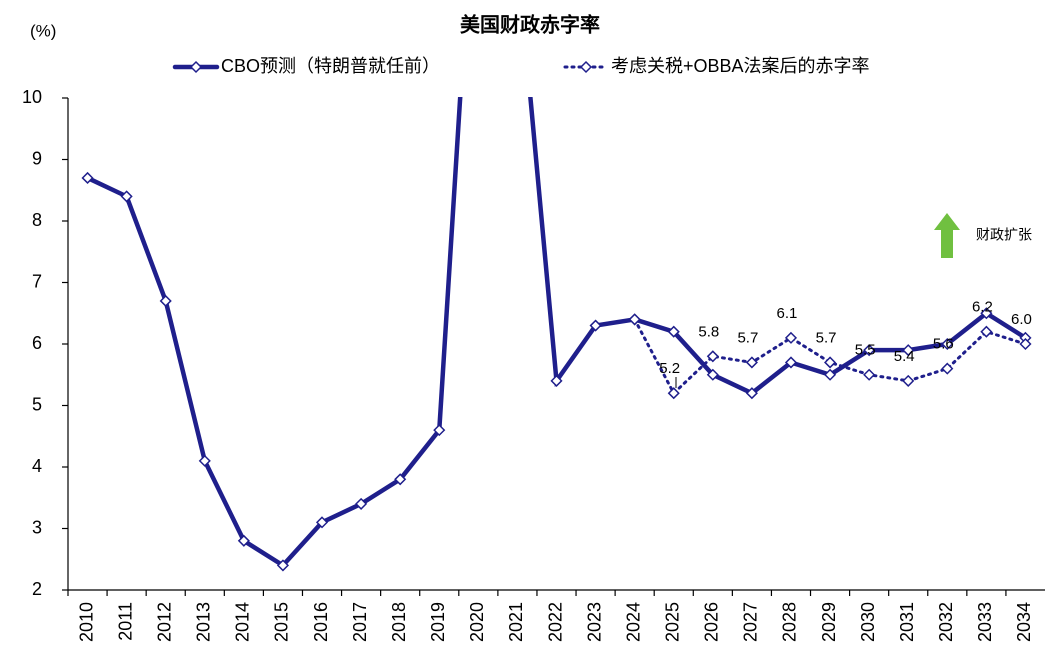 Image resolution: width=1062 pixels, height=672 pixels. Describe the element at coordinates (37, 281) in the screenshot. I see `y-tick-label: 7` at that location.